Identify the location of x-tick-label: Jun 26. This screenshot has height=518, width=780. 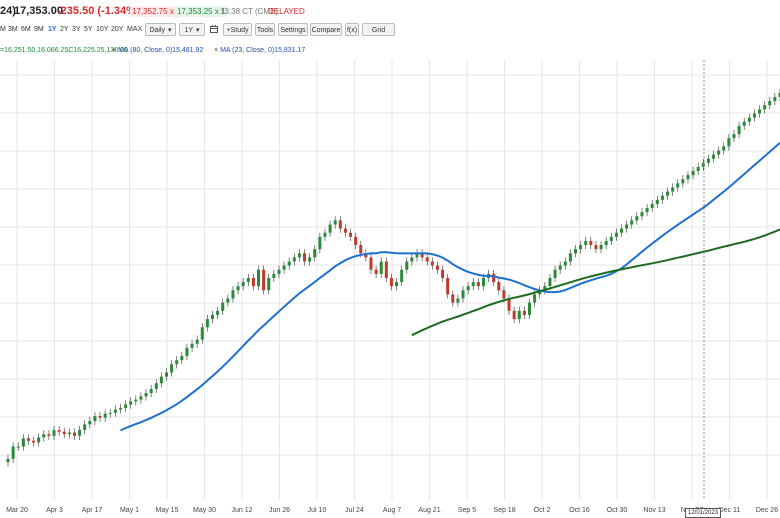
(279, 510).